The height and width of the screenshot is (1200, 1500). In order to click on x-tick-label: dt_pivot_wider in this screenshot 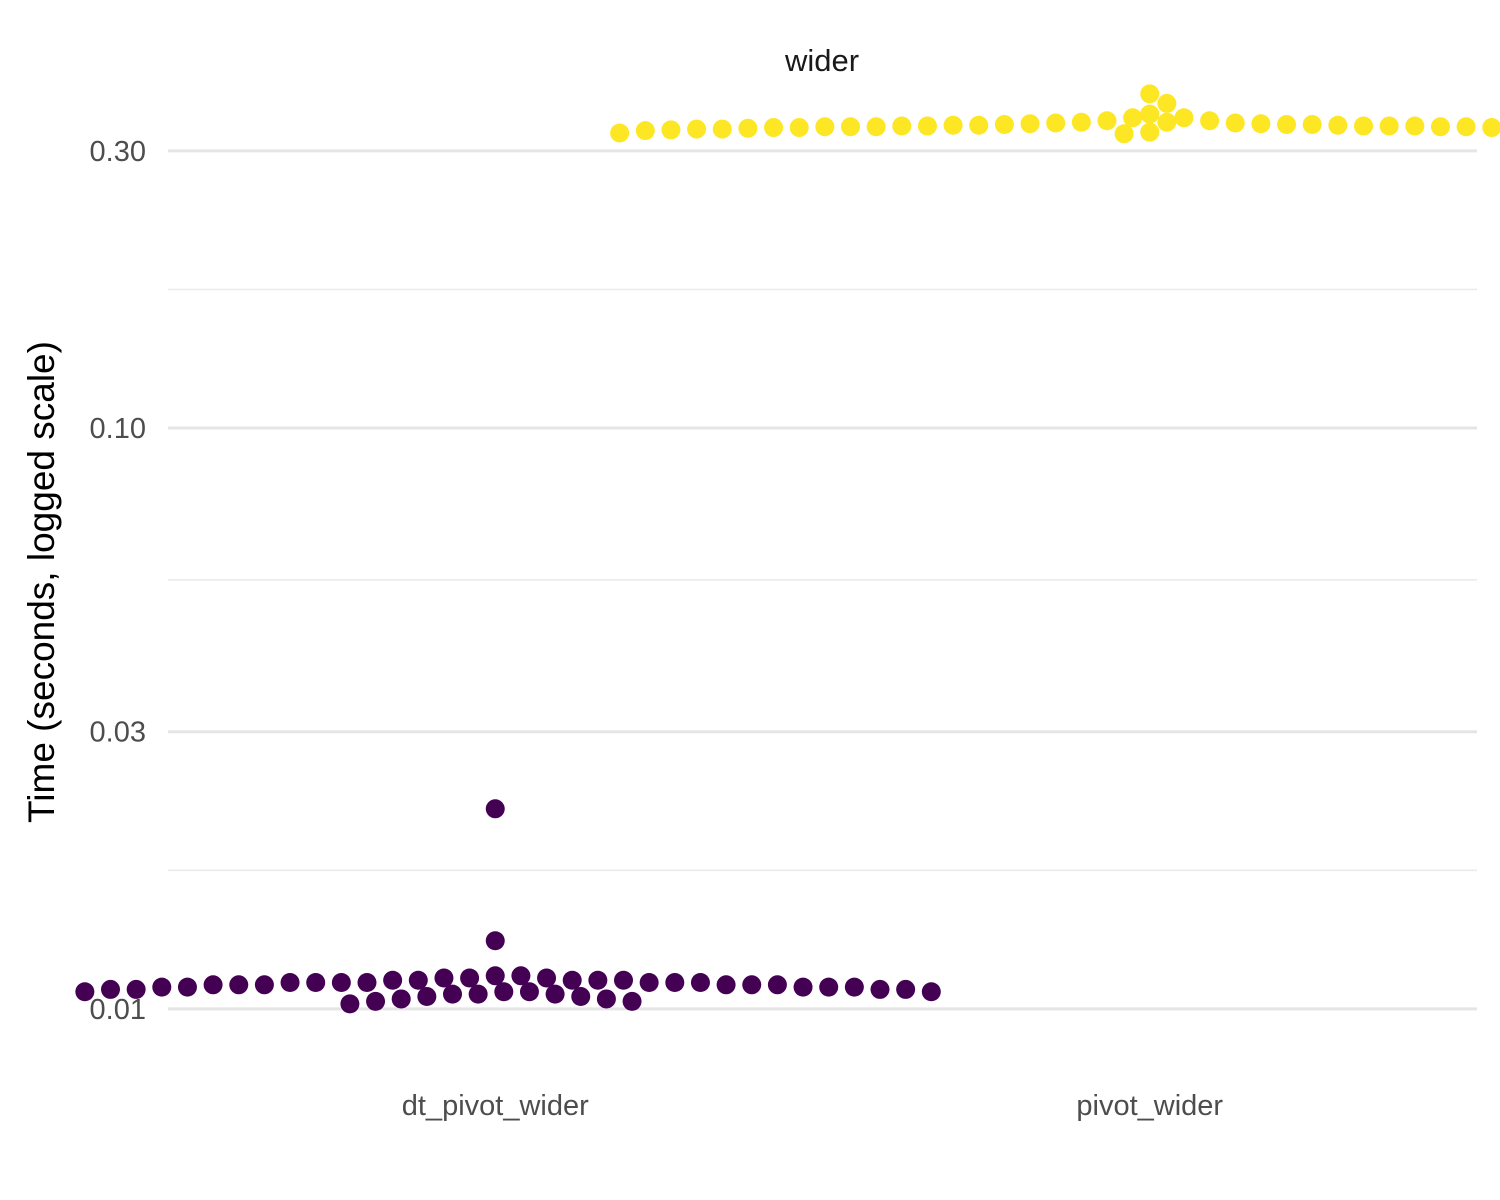, I will do `click(495, 1106)`.